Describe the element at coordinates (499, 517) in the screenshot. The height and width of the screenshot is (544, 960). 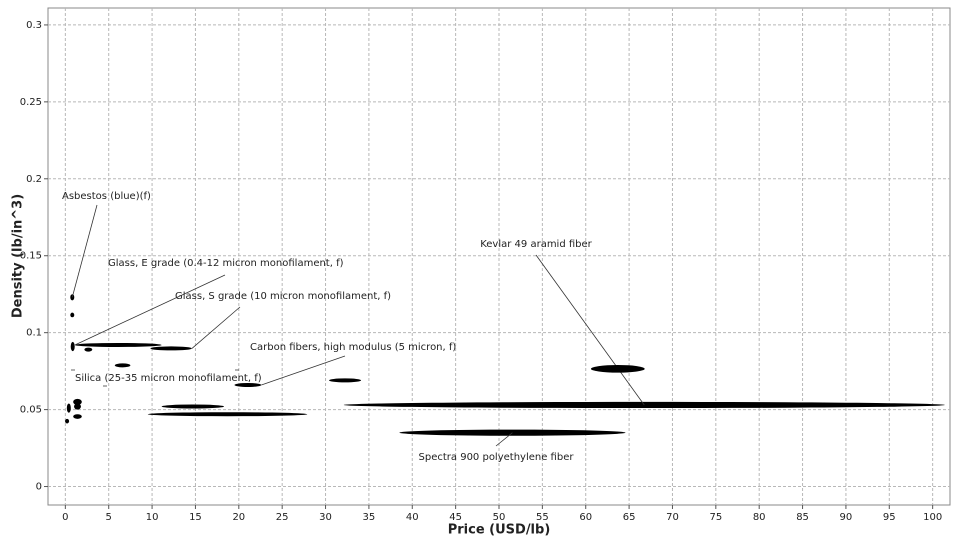
I see `x-tick-label: 50` at that location.